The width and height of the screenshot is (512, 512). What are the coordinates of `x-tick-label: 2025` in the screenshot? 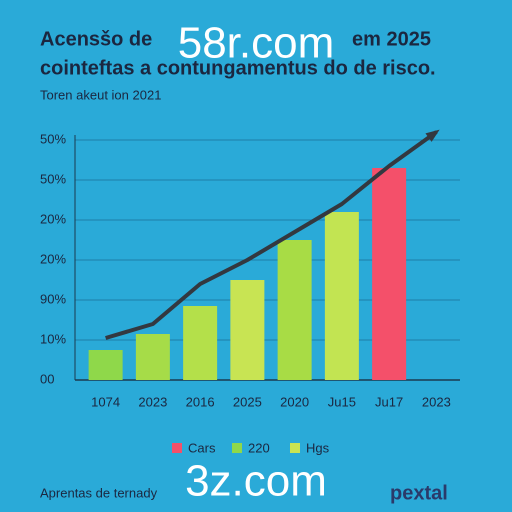 It's located at (247, 401).